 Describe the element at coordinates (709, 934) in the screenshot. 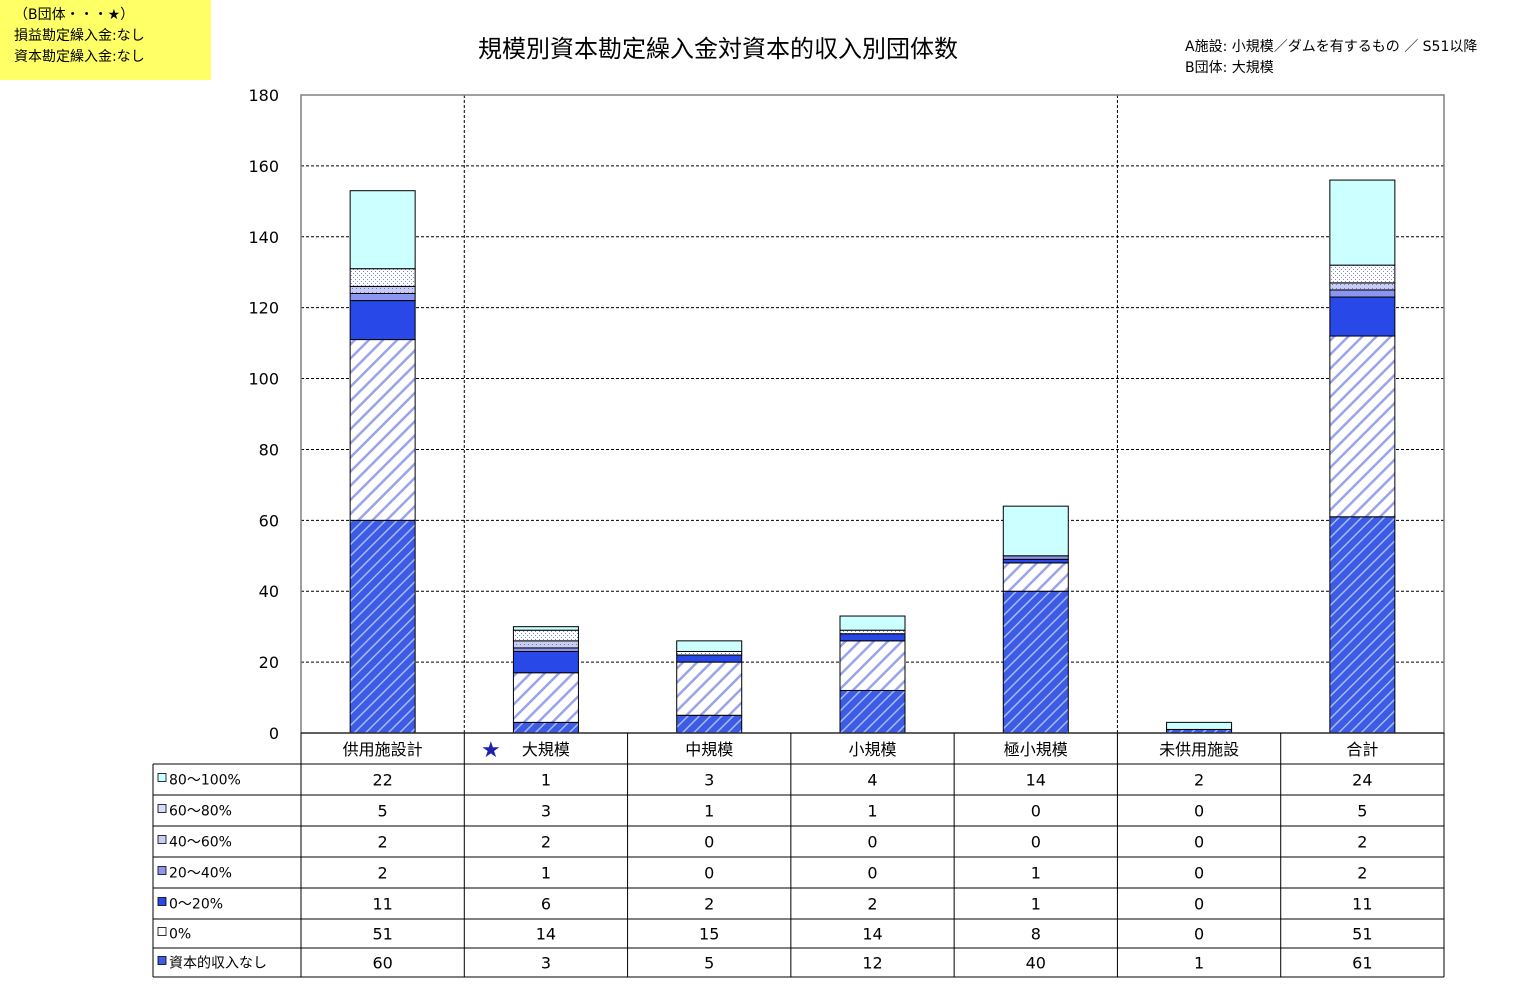

I see `table-cell: 15` at that location.